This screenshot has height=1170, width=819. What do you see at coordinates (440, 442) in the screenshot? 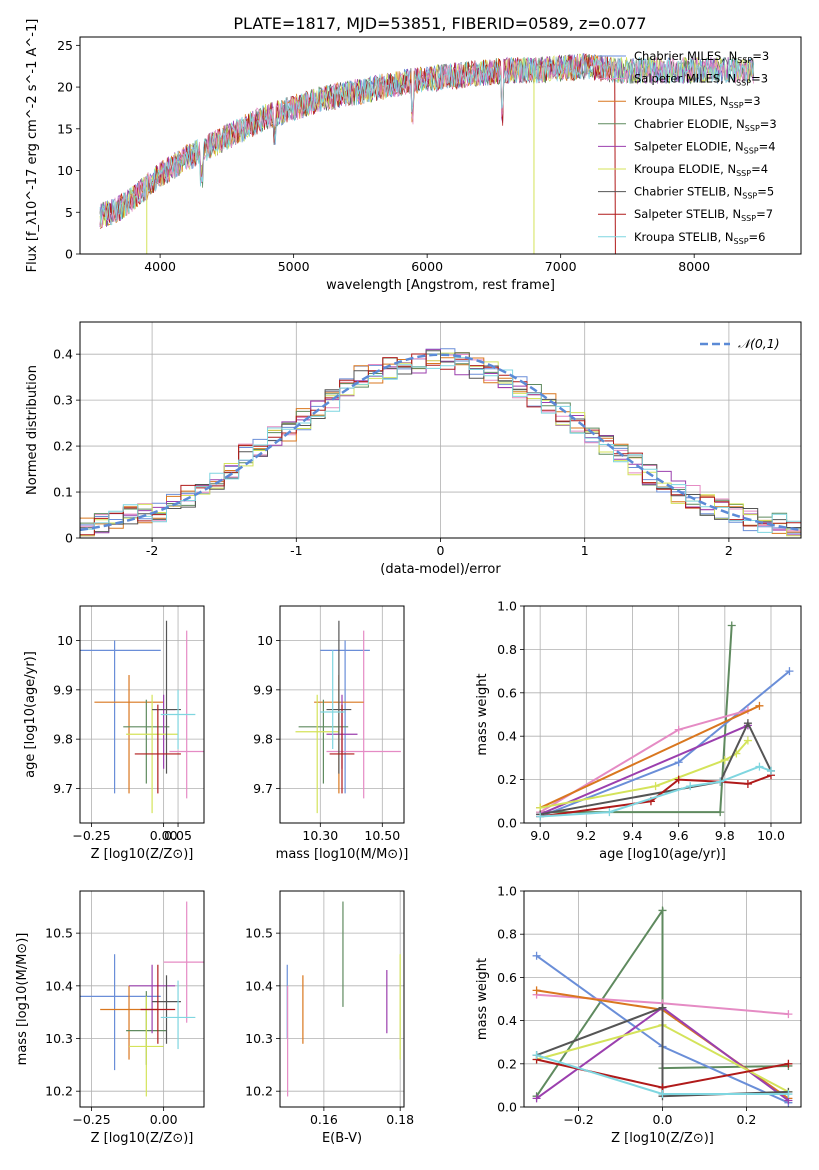
I see `normal-curve` at bounding box center [440, 442].